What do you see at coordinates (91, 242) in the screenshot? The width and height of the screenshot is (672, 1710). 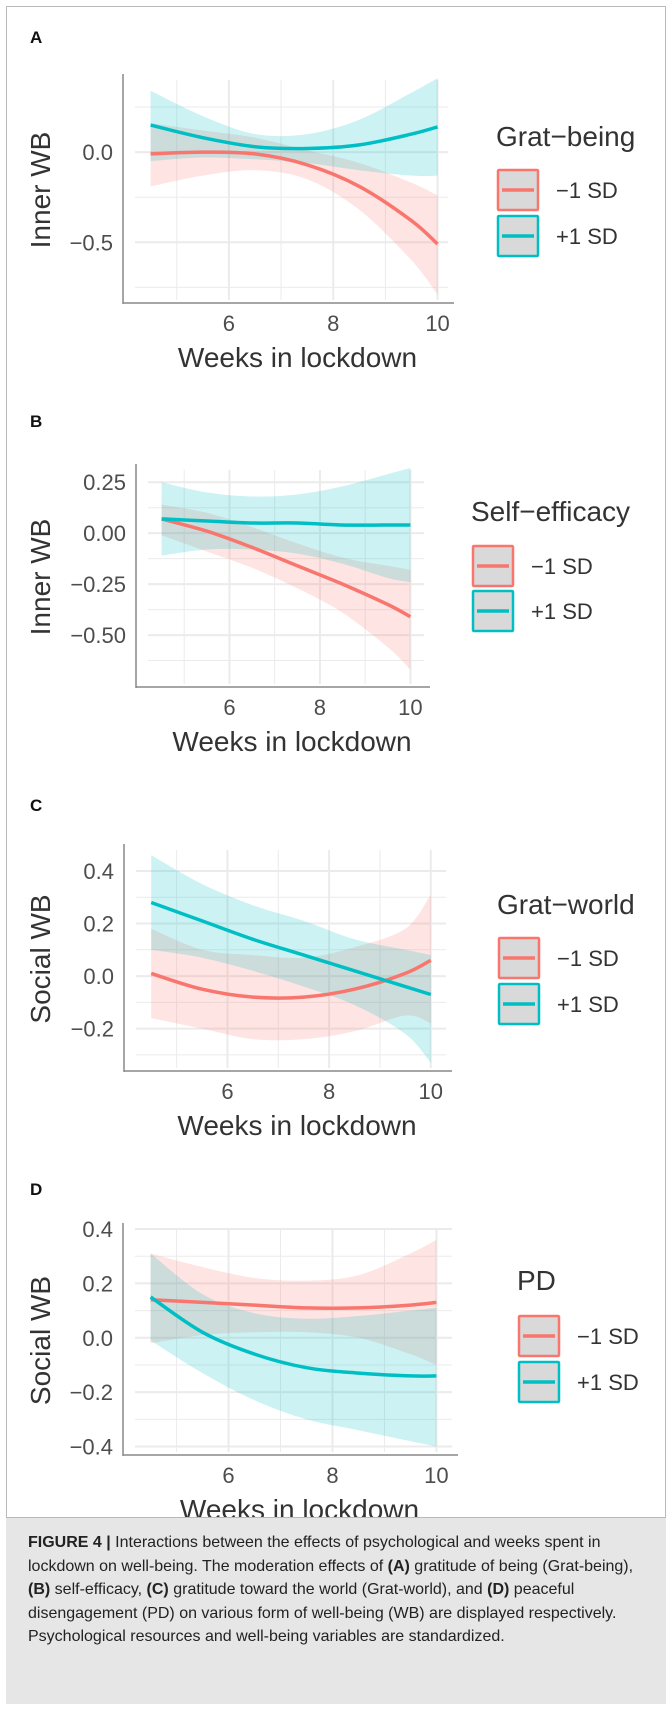 I see `y-tick-label: −0.5` at bounding box center [91, 242].